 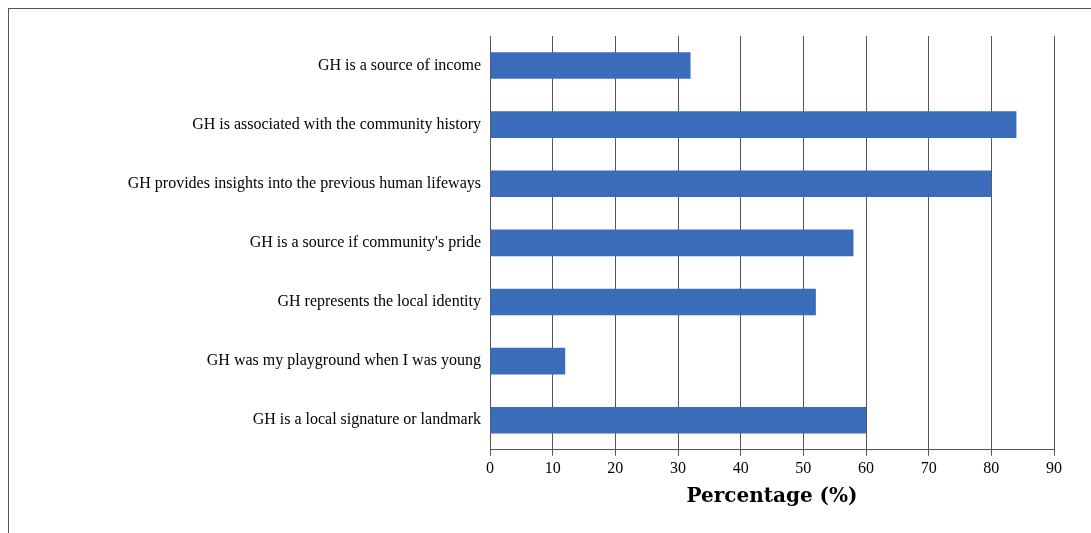 I want to click on x-tick-label: 70, so click(x=928, y=467).